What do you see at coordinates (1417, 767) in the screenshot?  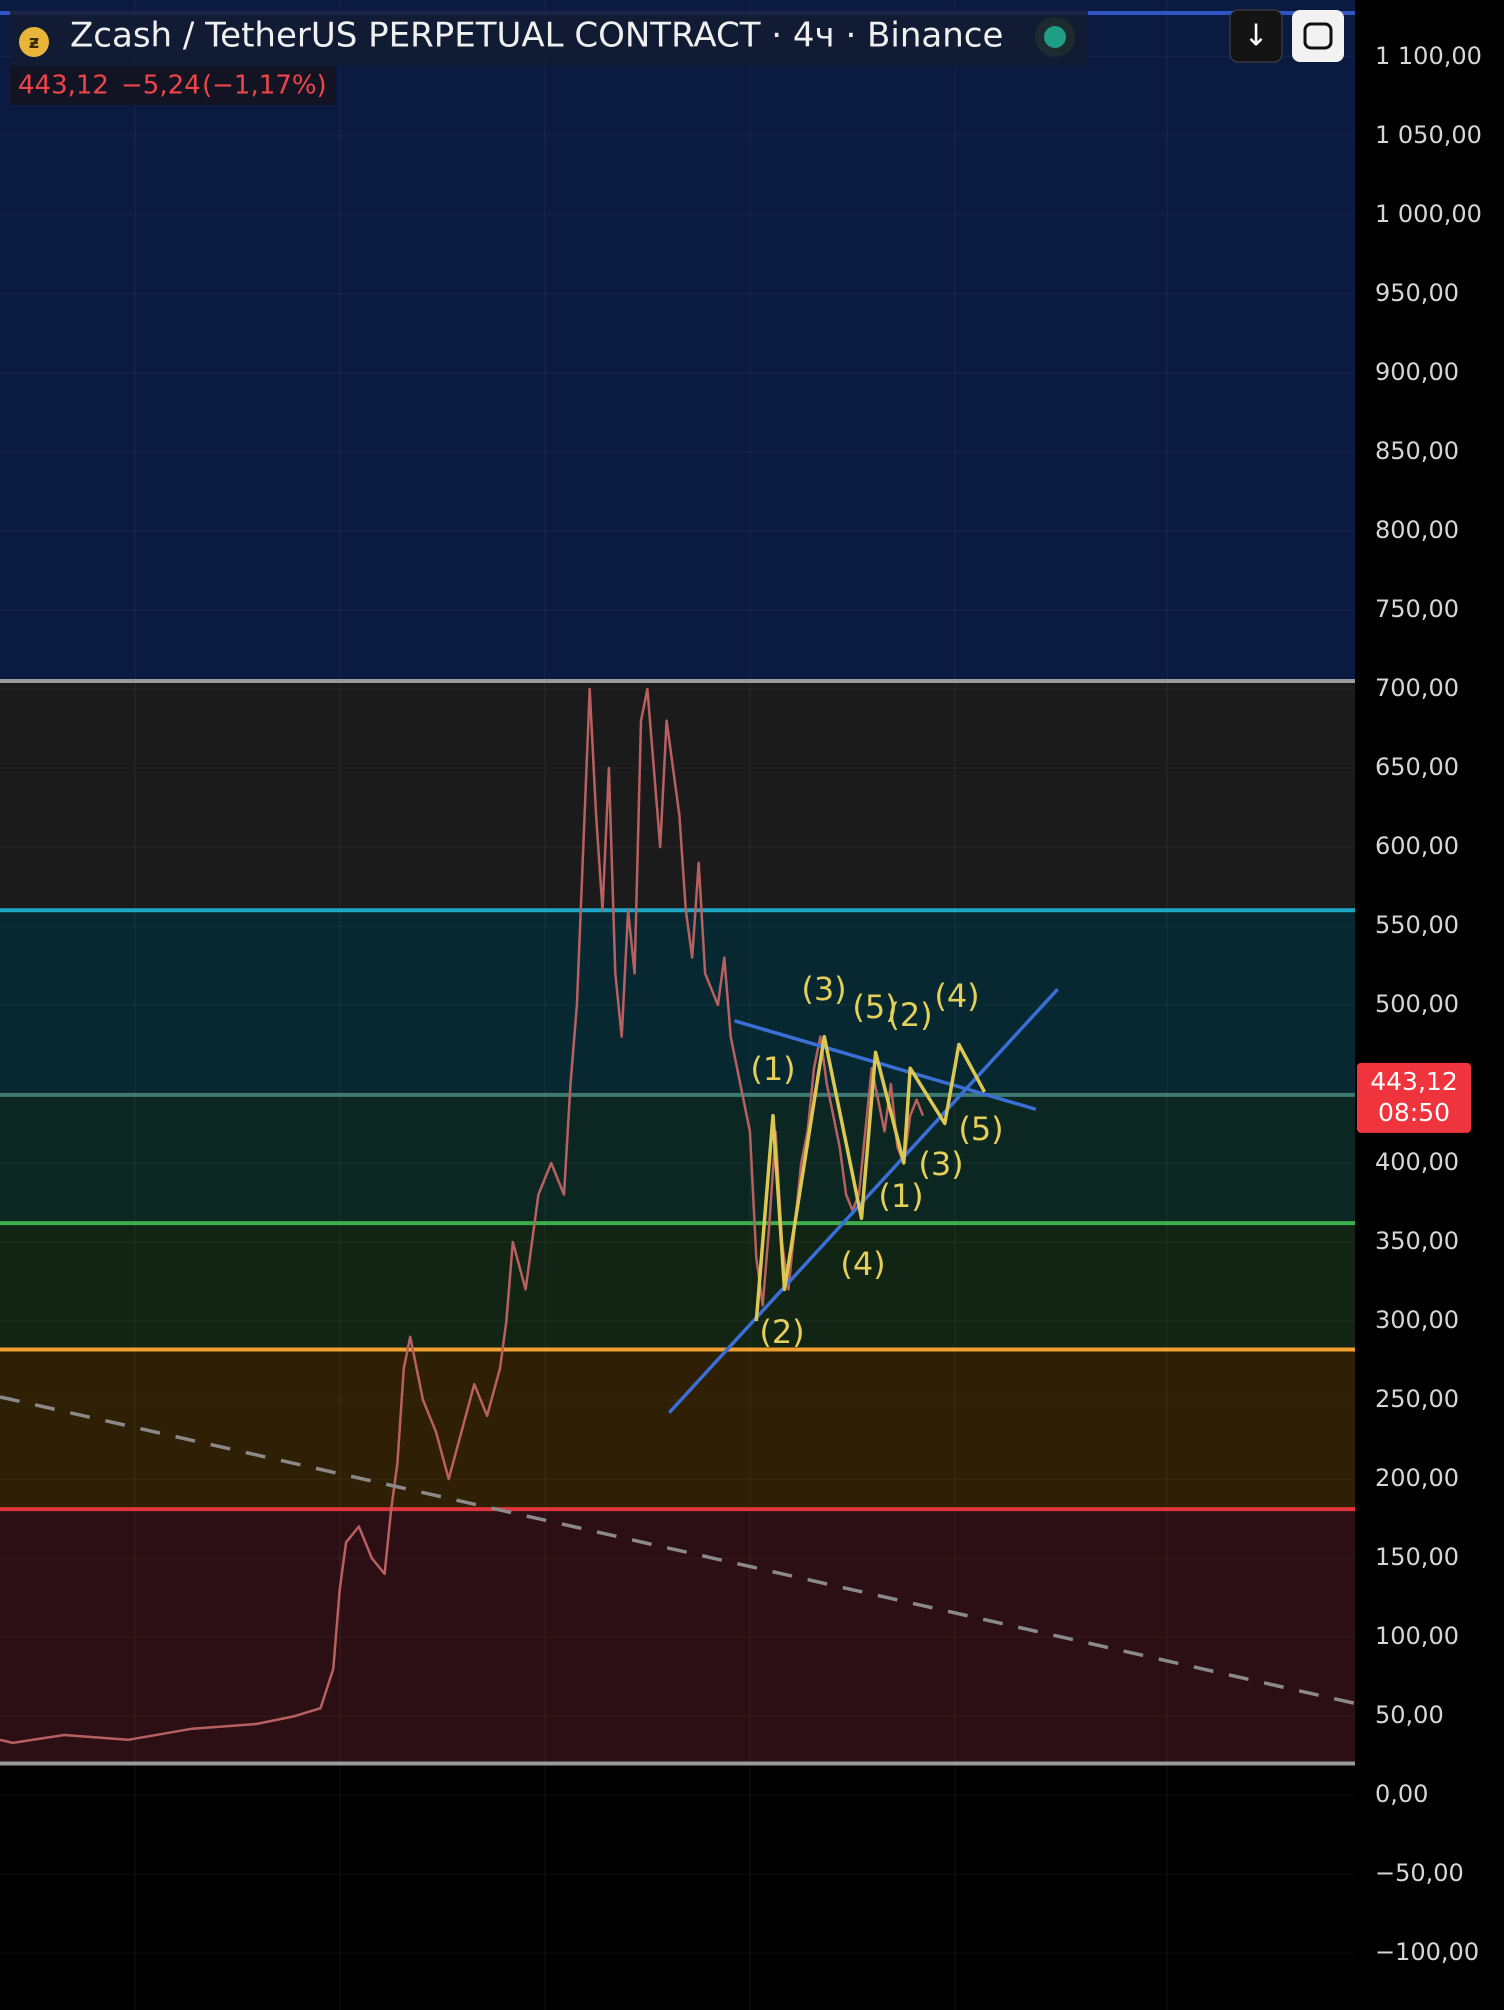 I see `y-tick-label: 650,00` at bounding box center [1417, 767].